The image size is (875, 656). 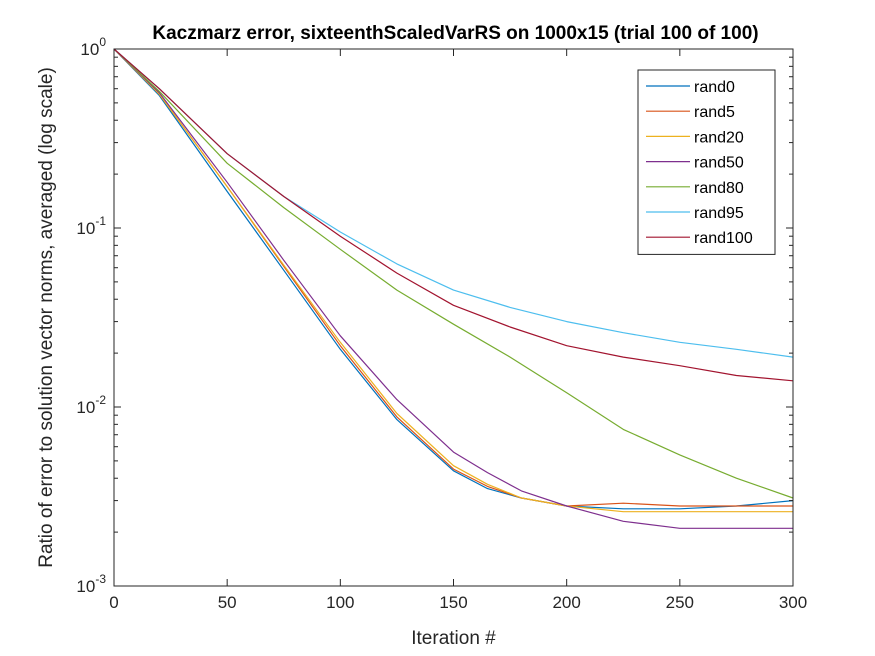 I want to click on x-tick-label: 150, so click(x=453, y=602).